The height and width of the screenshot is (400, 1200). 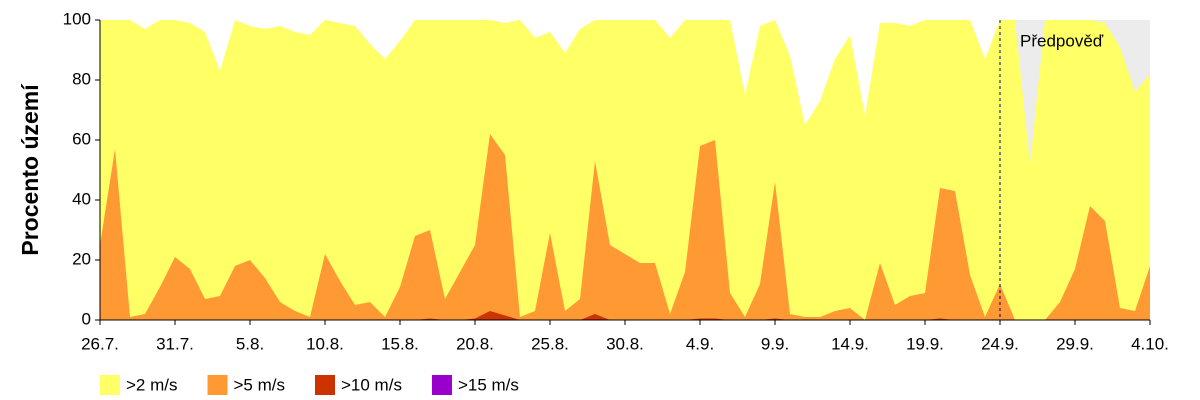 What do you see at coordinates (1062, 40) in the screenshot?
I see `annotation: Předpověď` at bounding box center [1062, 40].